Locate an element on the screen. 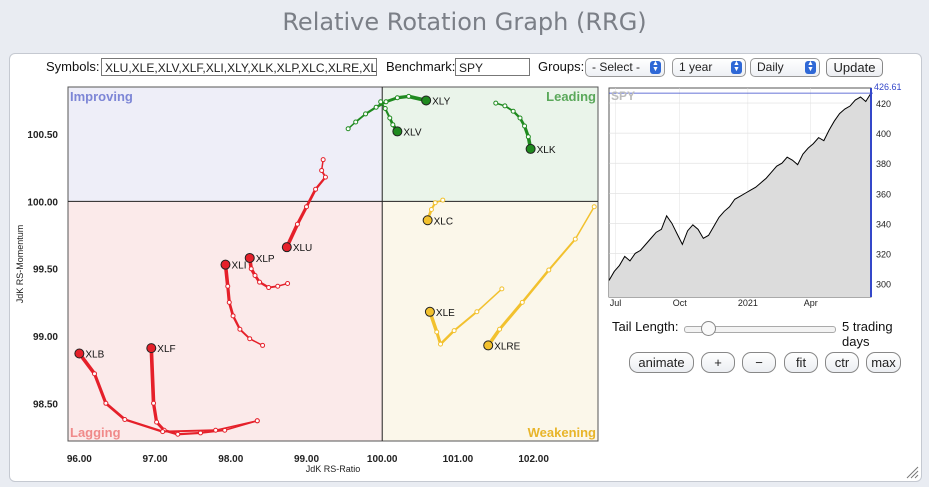  update-button: Update is located at coordinates (854, 67).